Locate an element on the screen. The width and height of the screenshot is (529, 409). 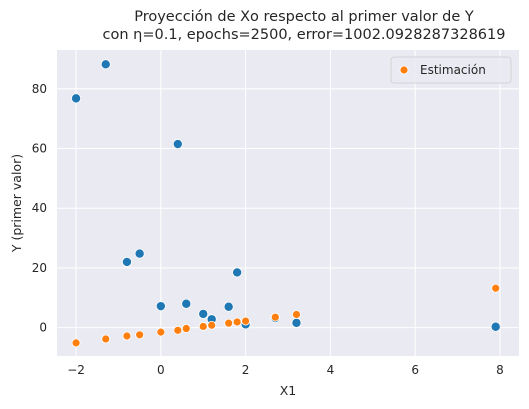
x-axis-ticks: −2 0 2 4 6 8 is located at coordinates (285, 370).